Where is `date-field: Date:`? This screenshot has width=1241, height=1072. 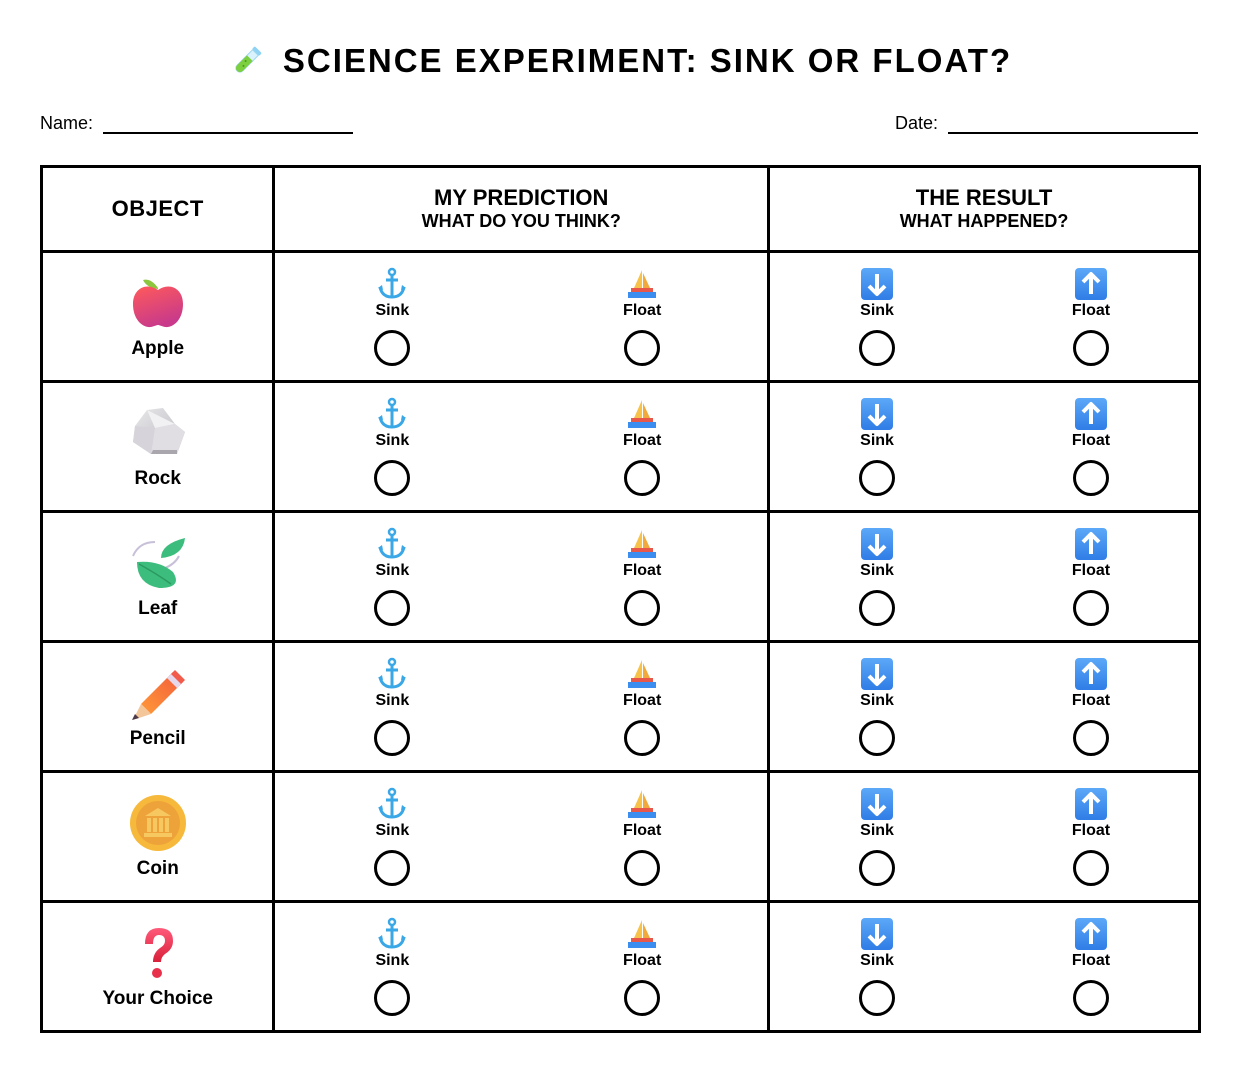 date-field: Date: is located at coordinates (1047, 123).